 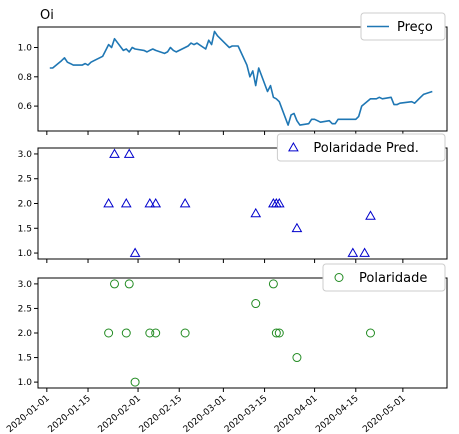 I want to click on legend: Preço, so click(x=403, y=26).